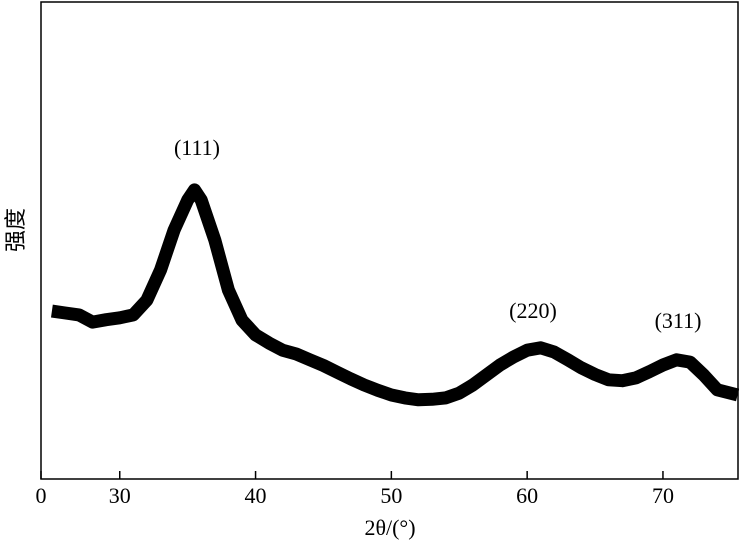 The width and height of the screenshot is (739, 547). What do you see at coordinates (41, 495) in the screenshot?
I see `x-tick-label: 0` at bounding box center [41, 495].